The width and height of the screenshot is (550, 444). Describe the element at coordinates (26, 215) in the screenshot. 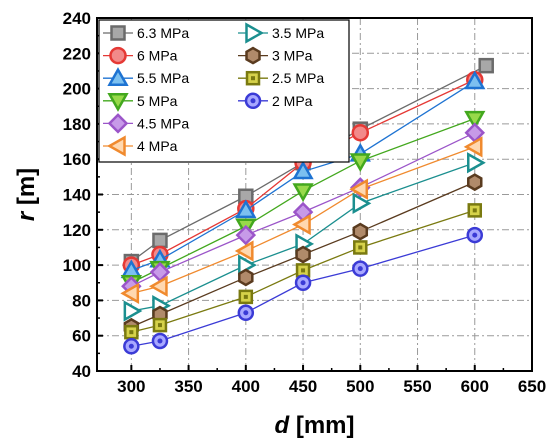

I see `y-axis-symbol: r` at that location.